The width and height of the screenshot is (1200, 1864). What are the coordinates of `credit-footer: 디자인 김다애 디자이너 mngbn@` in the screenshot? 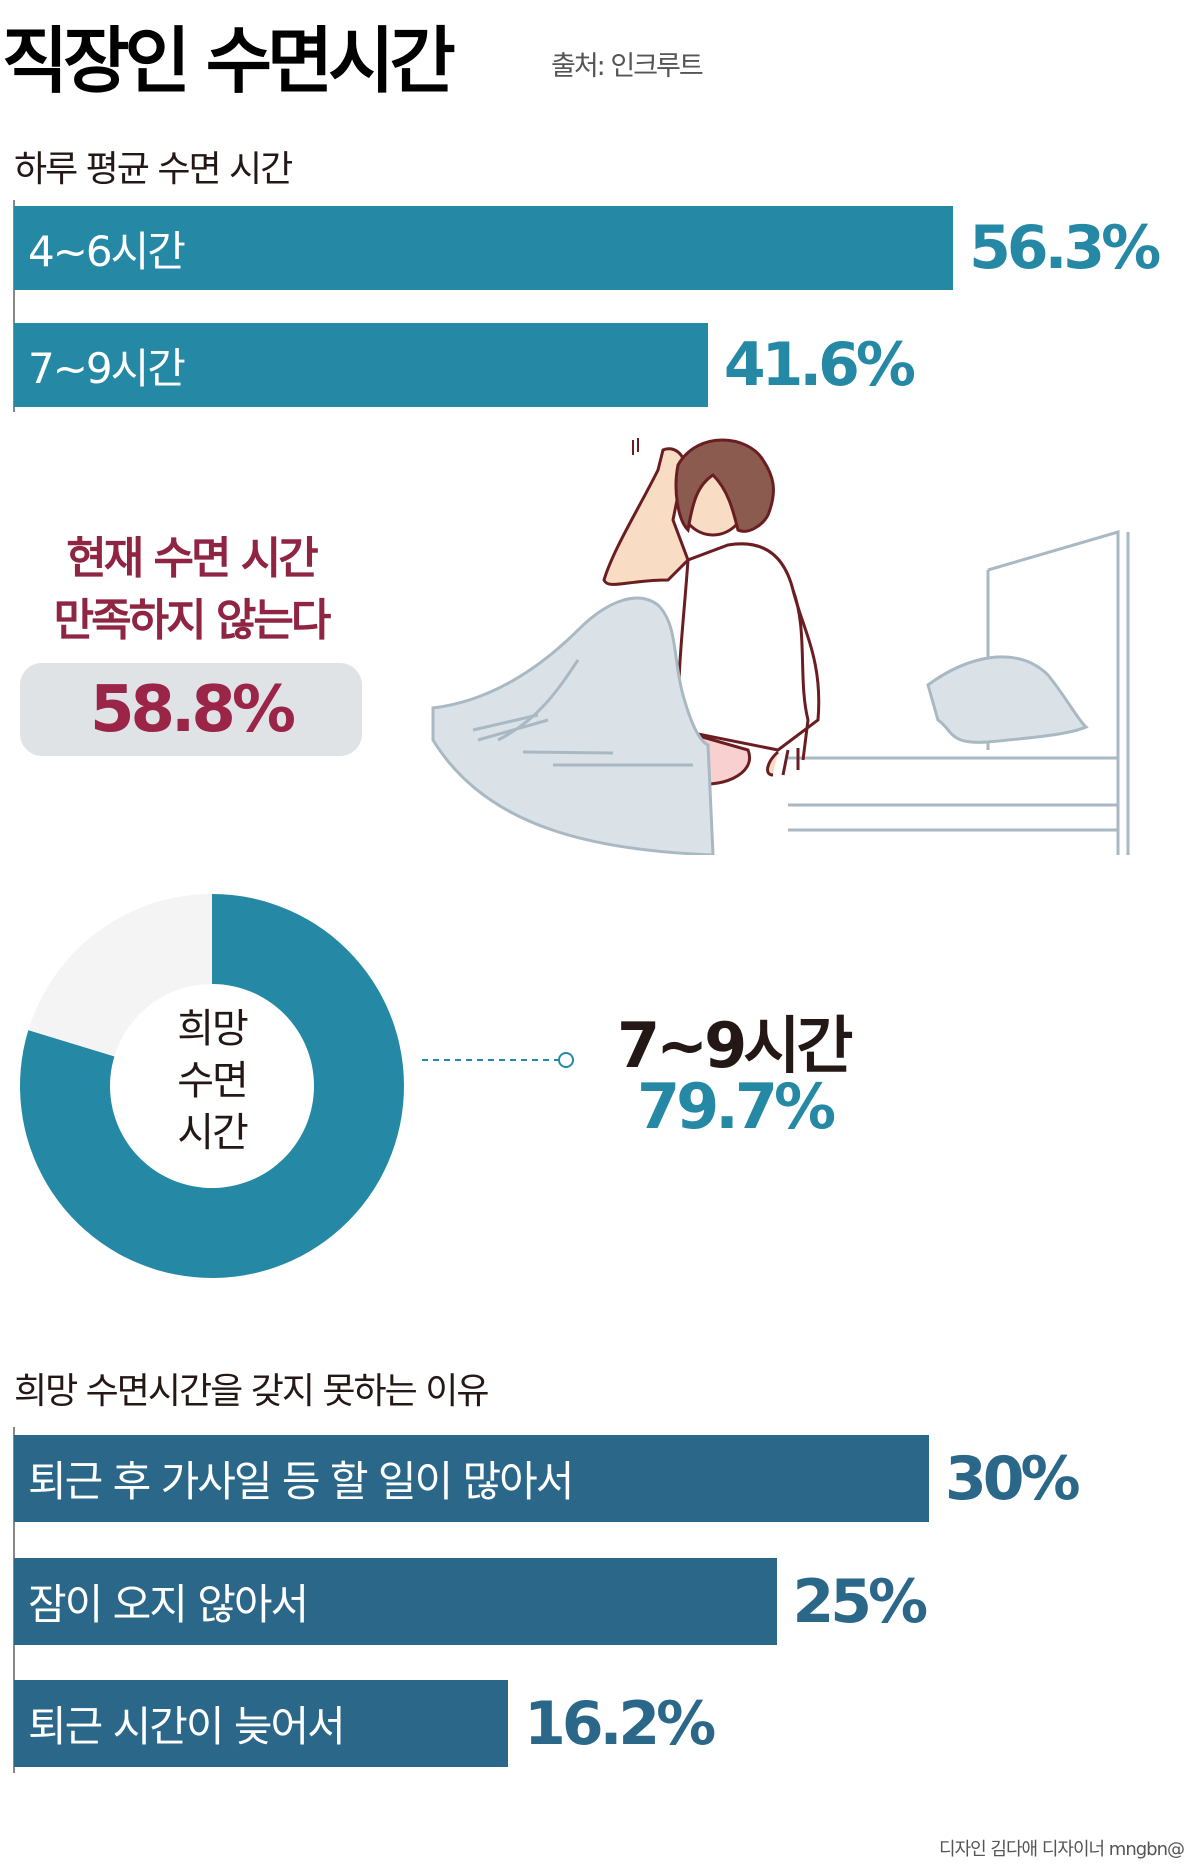 It's located at (1062, 1849).